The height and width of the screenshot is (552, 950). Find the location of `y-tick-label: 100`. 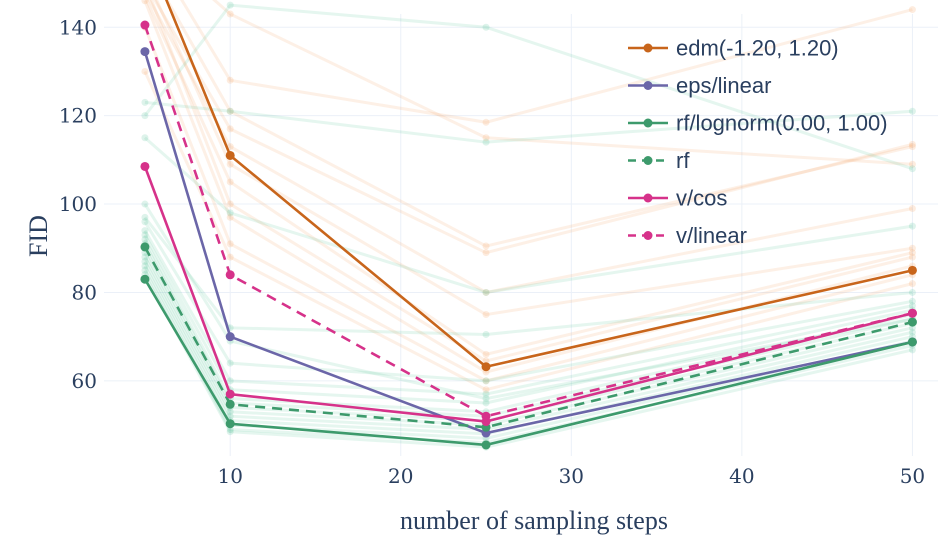

y-tick-label: 100 is located at coordinates (78, 204).